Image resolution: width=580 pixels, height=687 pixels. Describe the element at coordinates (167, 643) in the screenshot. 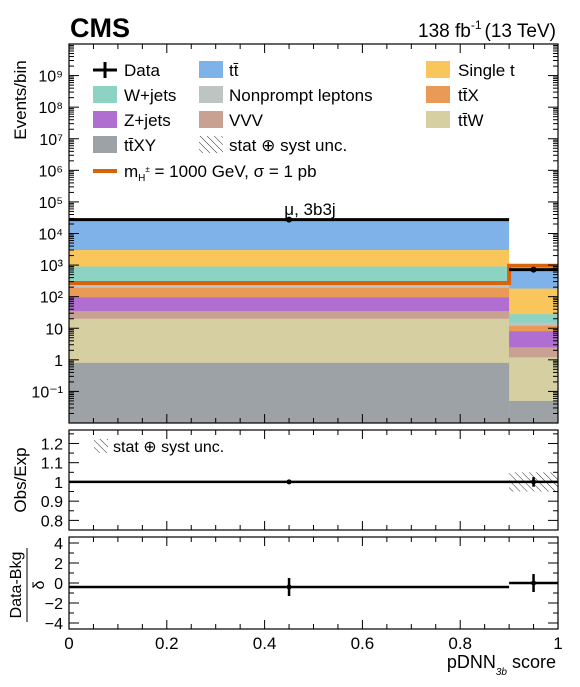

I see `x-tick-label: 0.2` at that location.